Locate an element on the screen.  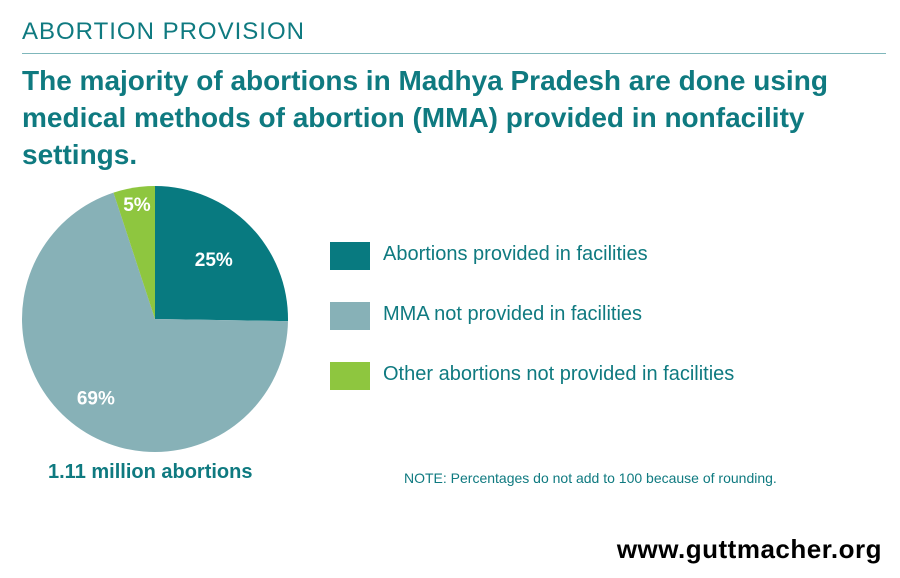
pie-label-mma: 69% is located at coordinates (96, 398).